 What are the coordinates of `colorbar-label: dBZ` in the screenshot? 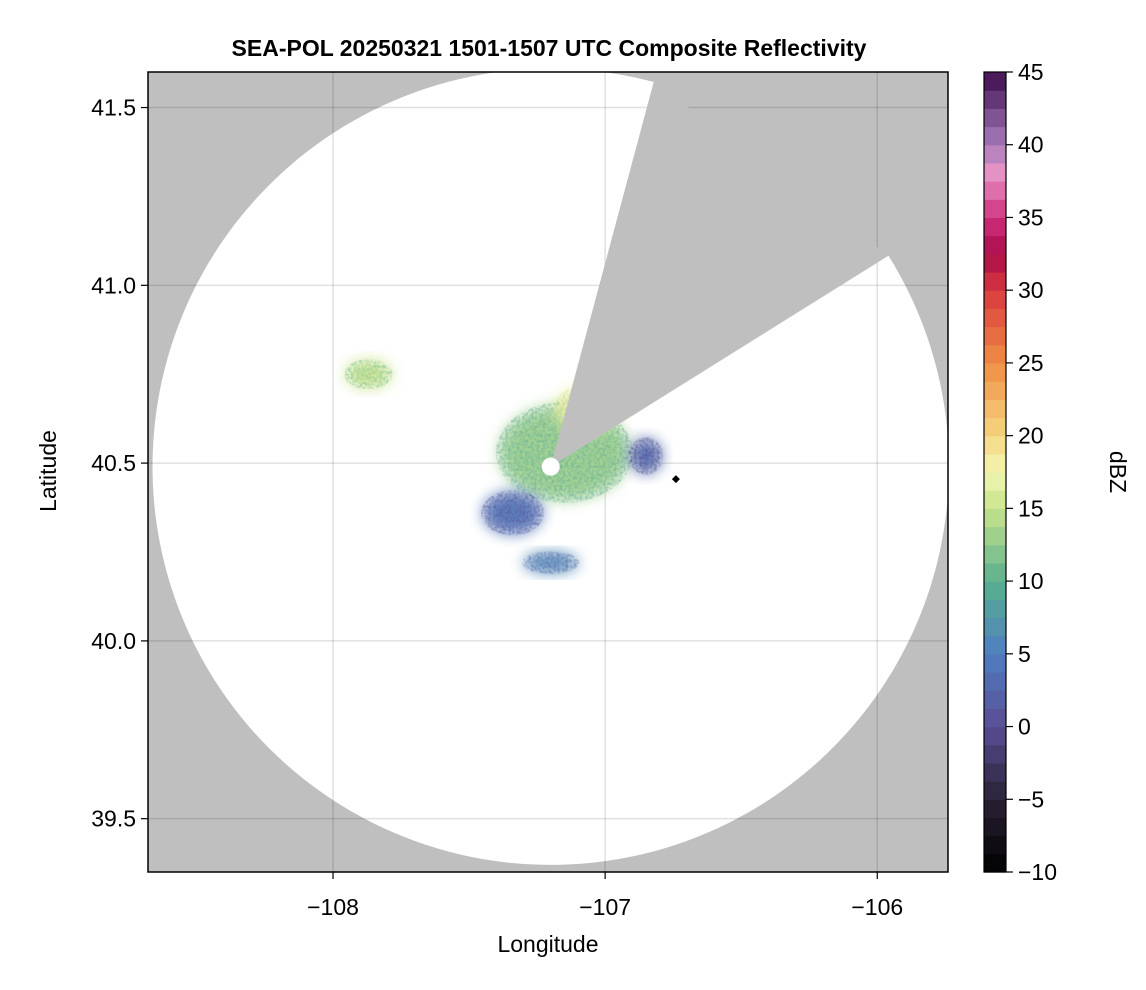 It's located at (1118, 472).